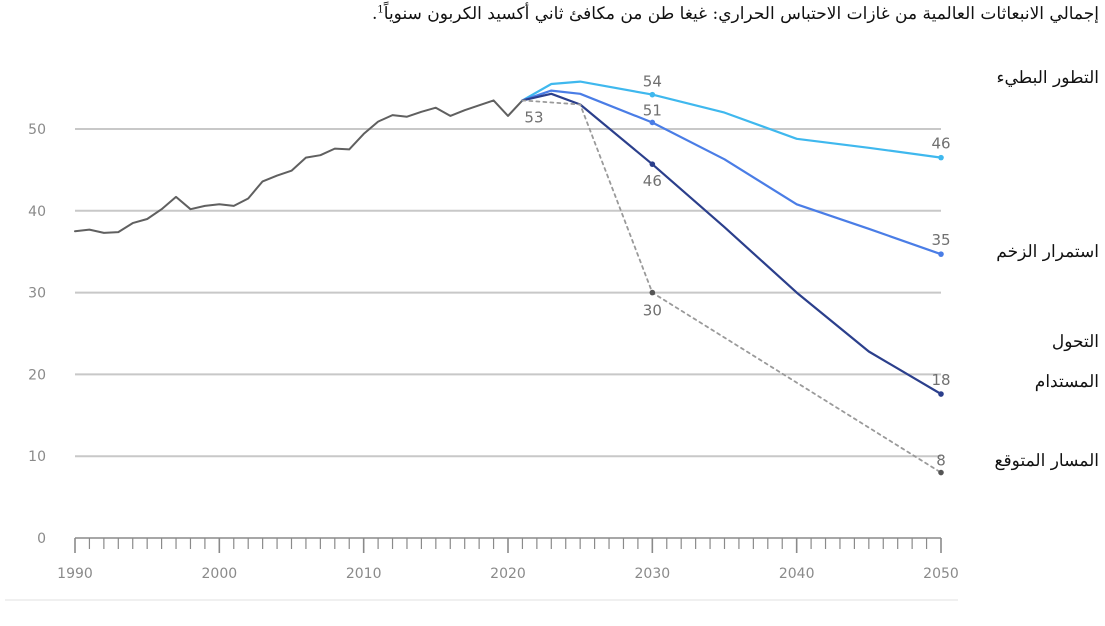  I want to click on x-tick-label: 2000, so click(220, 574).